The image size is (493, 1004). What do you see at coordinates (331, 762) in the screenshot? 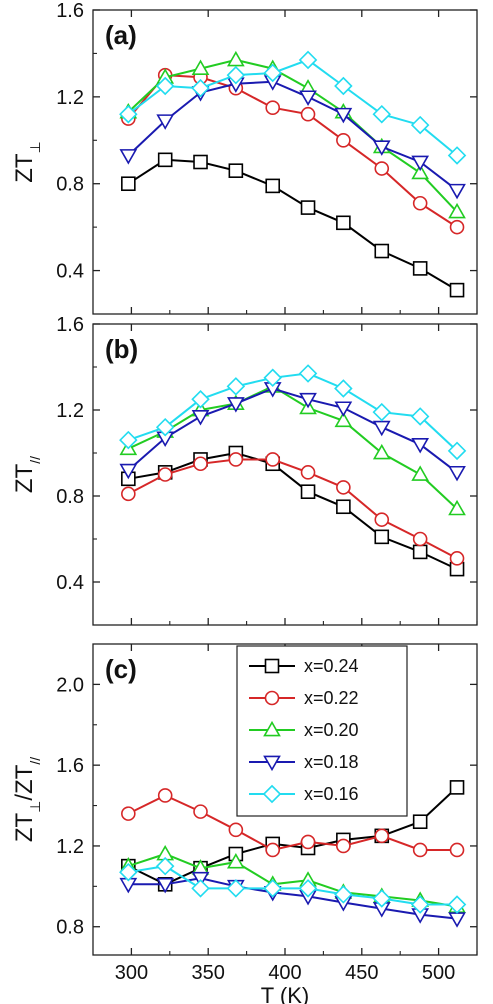
I see `legend-label: x=0.18` at bounding box center [331, 762].